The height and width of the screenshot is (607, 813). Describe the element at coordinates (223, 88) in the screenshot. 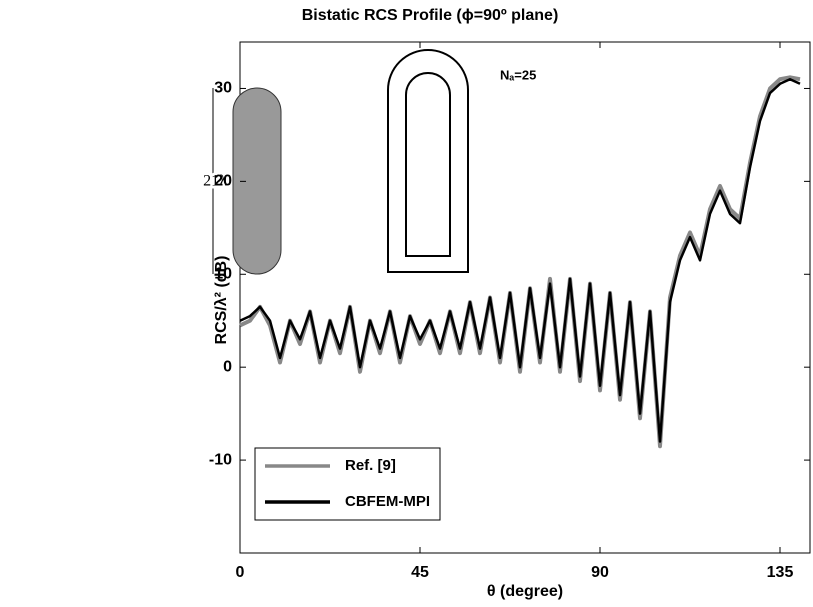

I see `y-tick-label: 30` at that location.